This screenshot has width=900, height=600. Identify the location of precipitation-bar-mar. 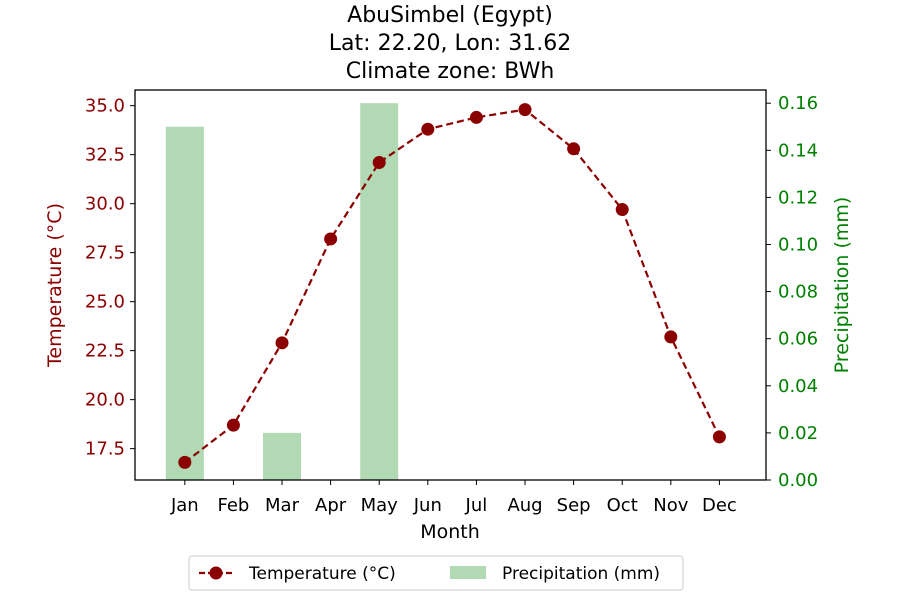
(282, 456).